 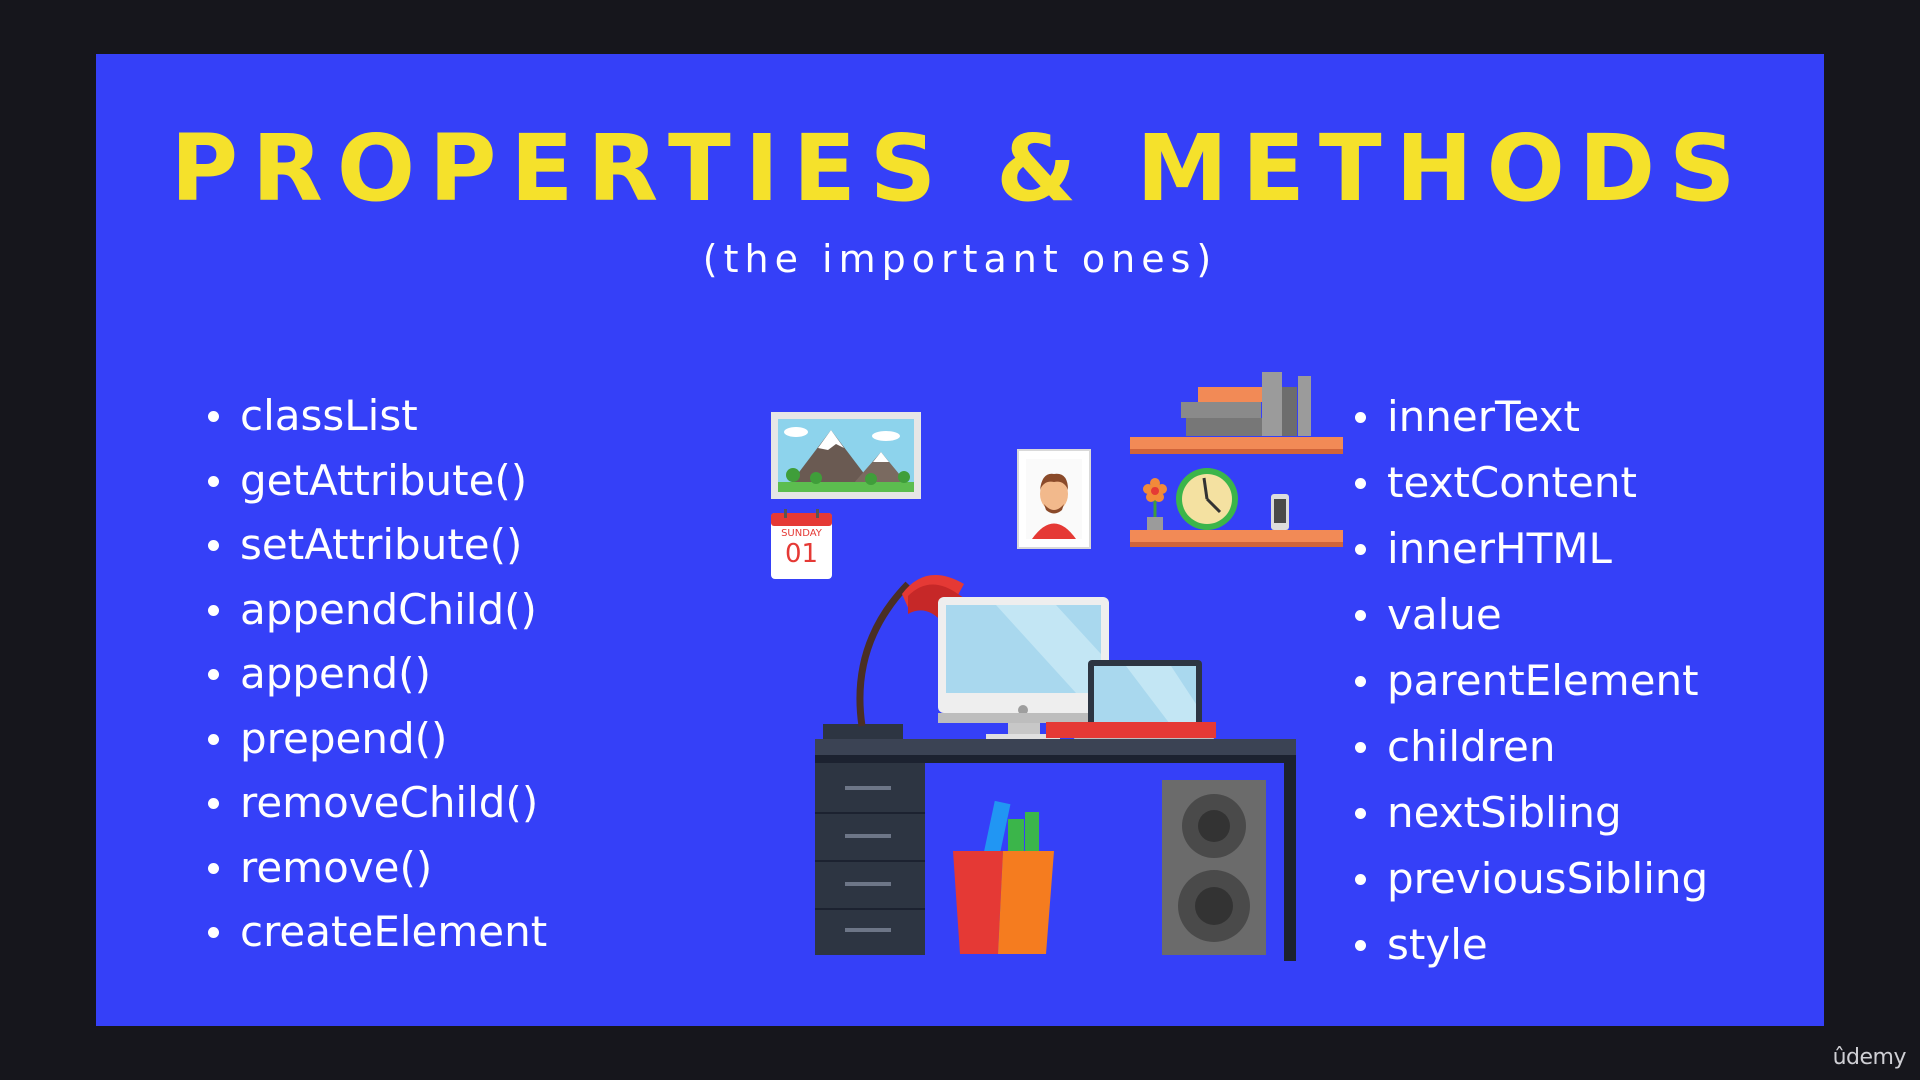 What do you see at coordinates (1003, 877) in the screenshot?
I see `pencil-cup-icon` at bounding box center [1003, 877].